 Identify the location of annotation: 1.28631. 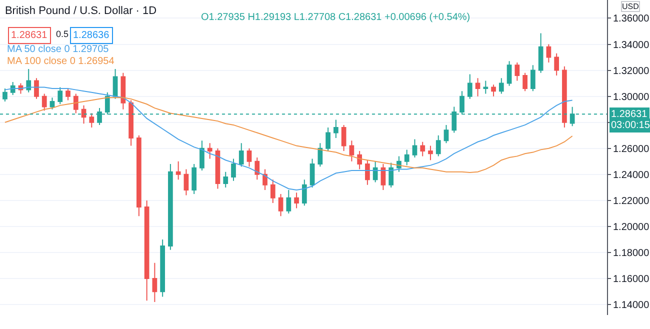
(29, 35).